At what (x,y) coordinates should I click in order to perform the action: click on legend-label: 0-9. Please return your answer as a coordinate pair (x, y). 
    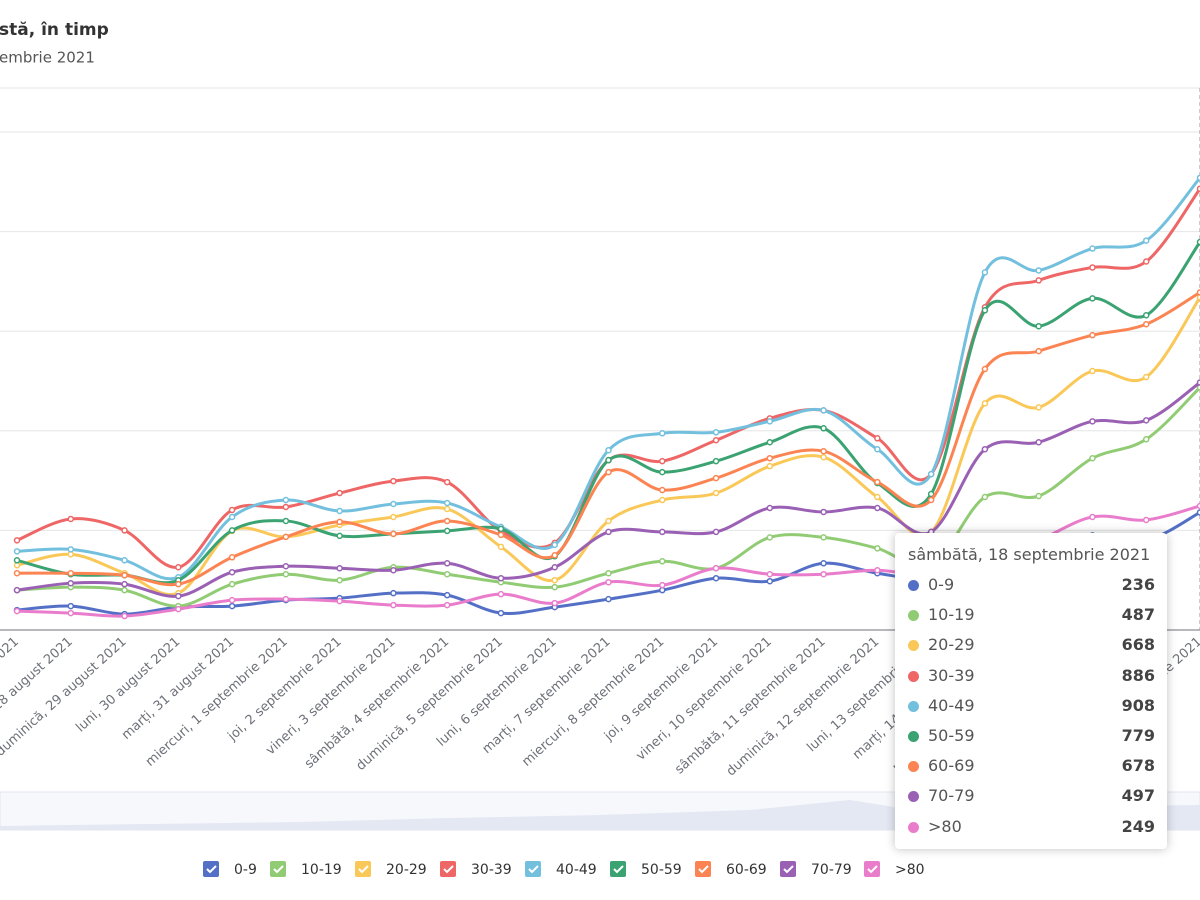
    Looking at the image, I should click on (245, 870).